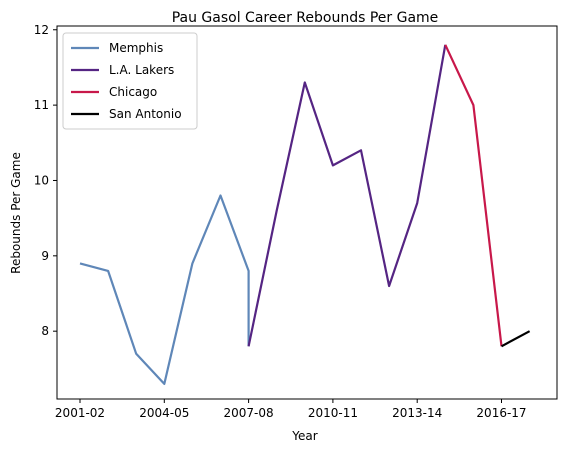 This screenshot has height=453, width=566. I want to click on x-axis-label: Year, so click(304, 436).